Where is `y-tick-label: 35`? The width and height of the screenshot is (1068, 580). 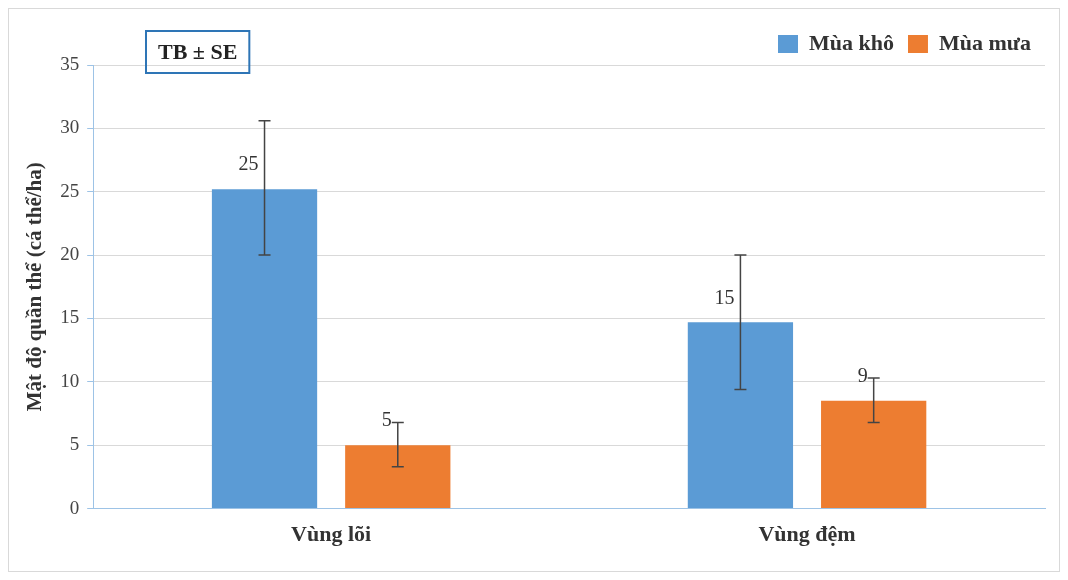
y-tick-label: 35 is located at coordinates (70, 63).